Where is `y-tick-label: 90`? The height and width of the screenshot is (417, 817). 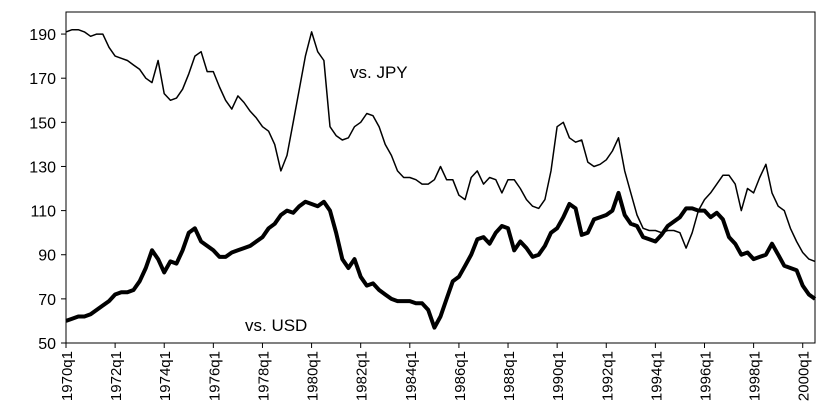 y-tick-label: 90 is located at coordinates (47, 256).